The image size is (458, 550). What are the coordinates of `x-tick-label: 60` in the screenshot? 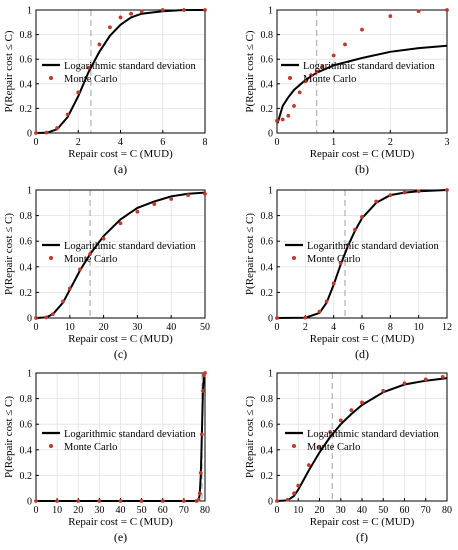 It's located at (163, 510).